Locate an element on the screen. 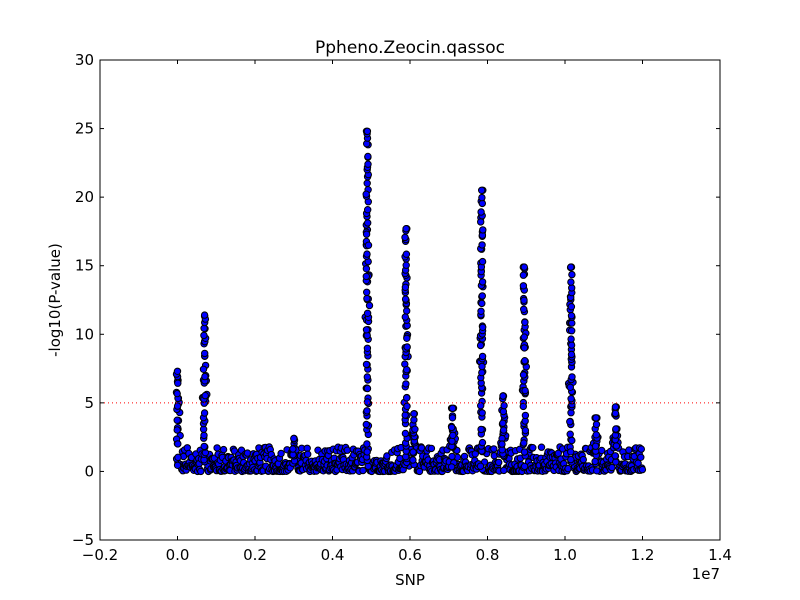  y-tick-label: 20 is located at coordinates (84, 197).